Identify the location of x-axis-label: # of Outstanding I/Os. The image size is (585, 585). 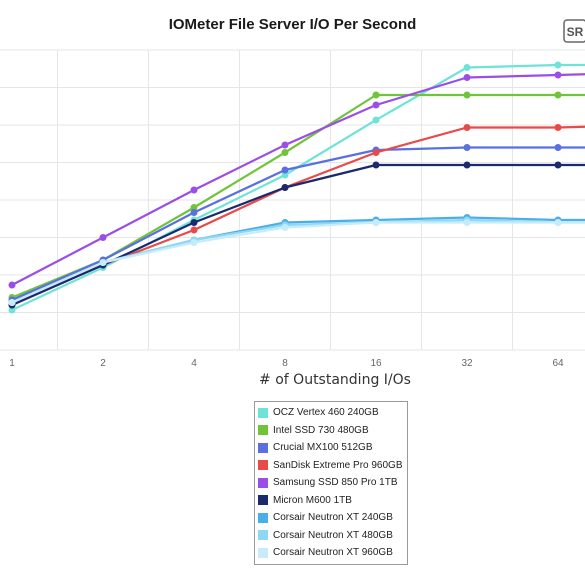
(335, 380).